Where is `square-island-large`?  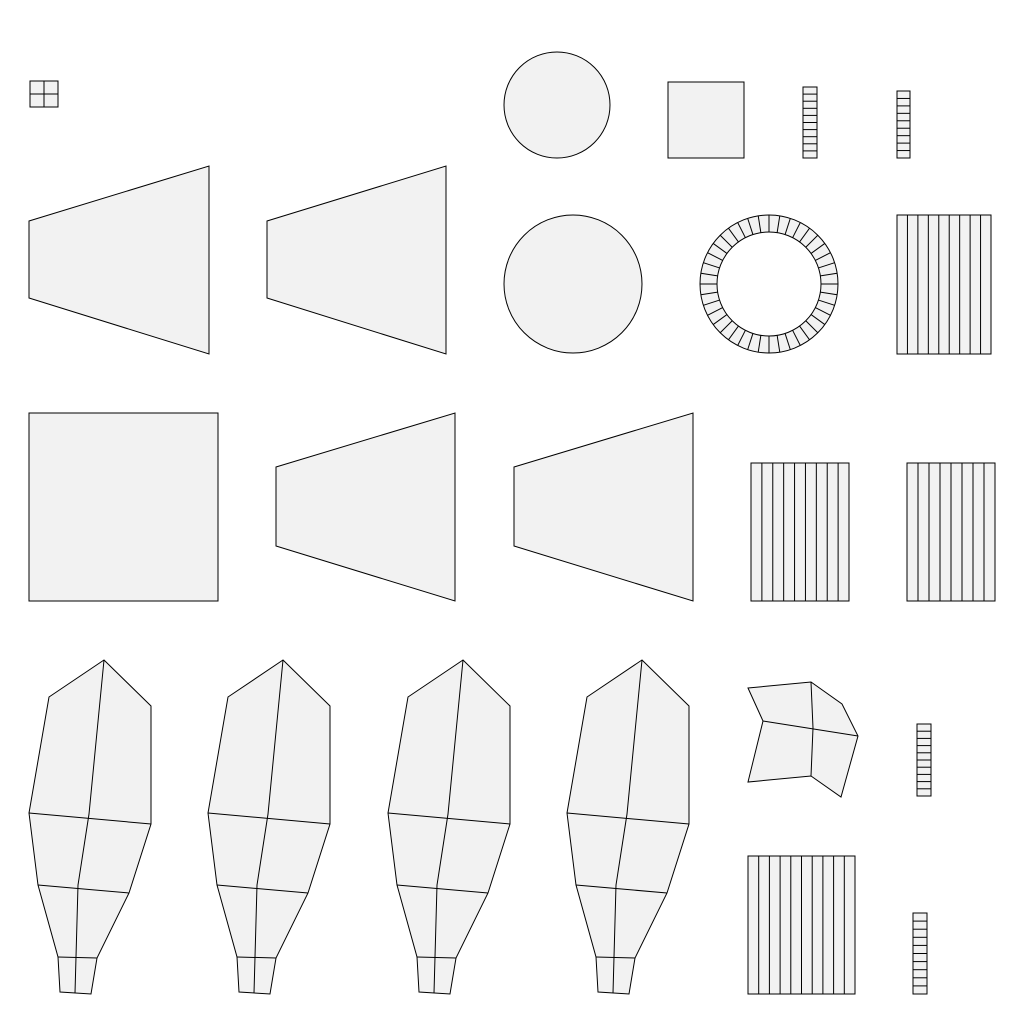 square-island-large is located at coordinates (123, 507).